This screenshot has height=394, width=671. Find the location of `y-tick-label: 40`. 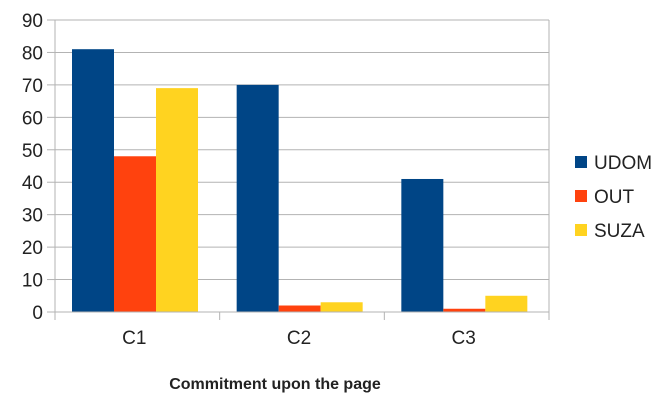

y-tick-label: 40 is located at coordinates (32, 183).